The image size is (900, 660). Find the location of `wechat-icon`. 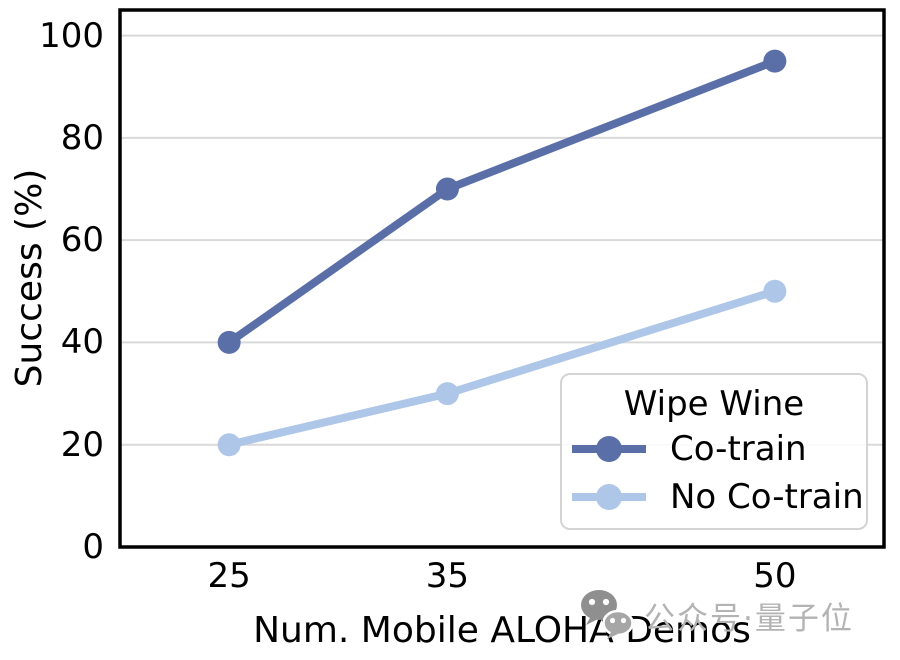

wechat-icon is located at coordinates (607, 614).